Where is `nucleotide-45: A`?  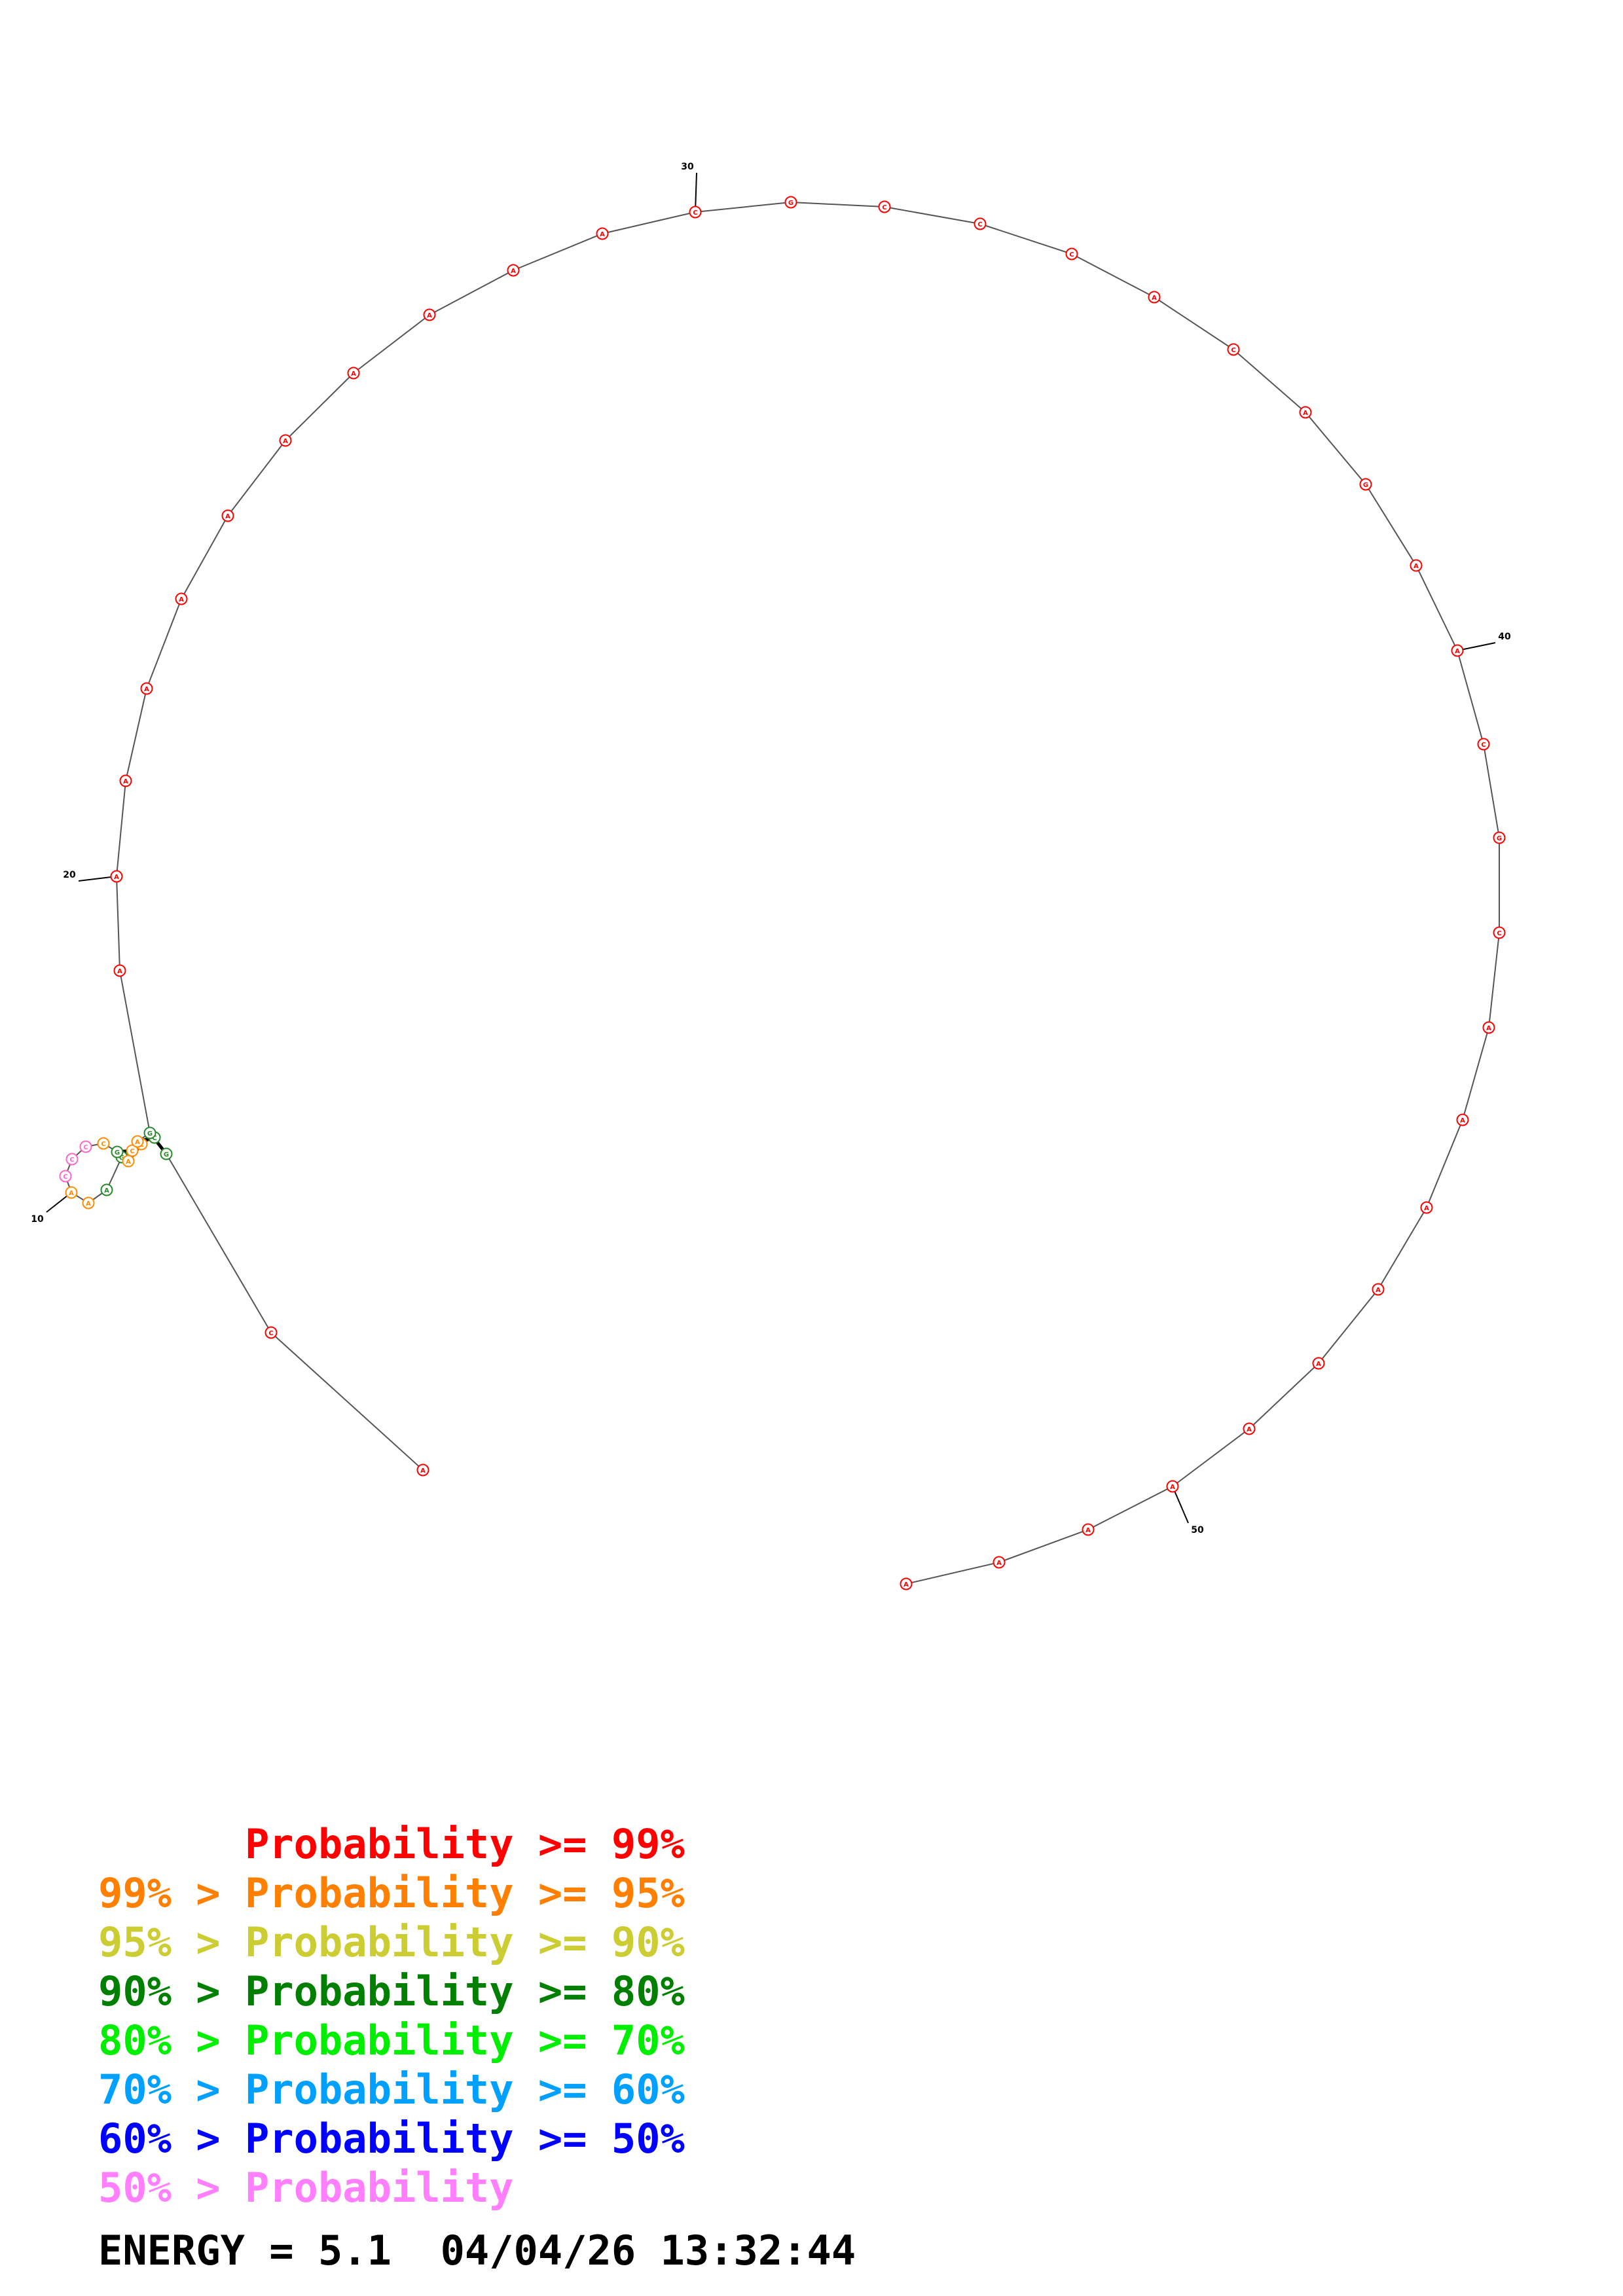 nucleotide-45: A is located at coordinates (1462, 1119).